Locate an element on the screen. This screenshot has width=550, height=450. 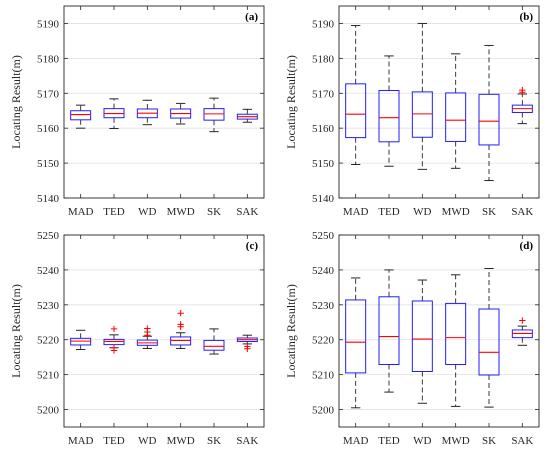
panel-label: (c) is located at coordinates (252, 246).